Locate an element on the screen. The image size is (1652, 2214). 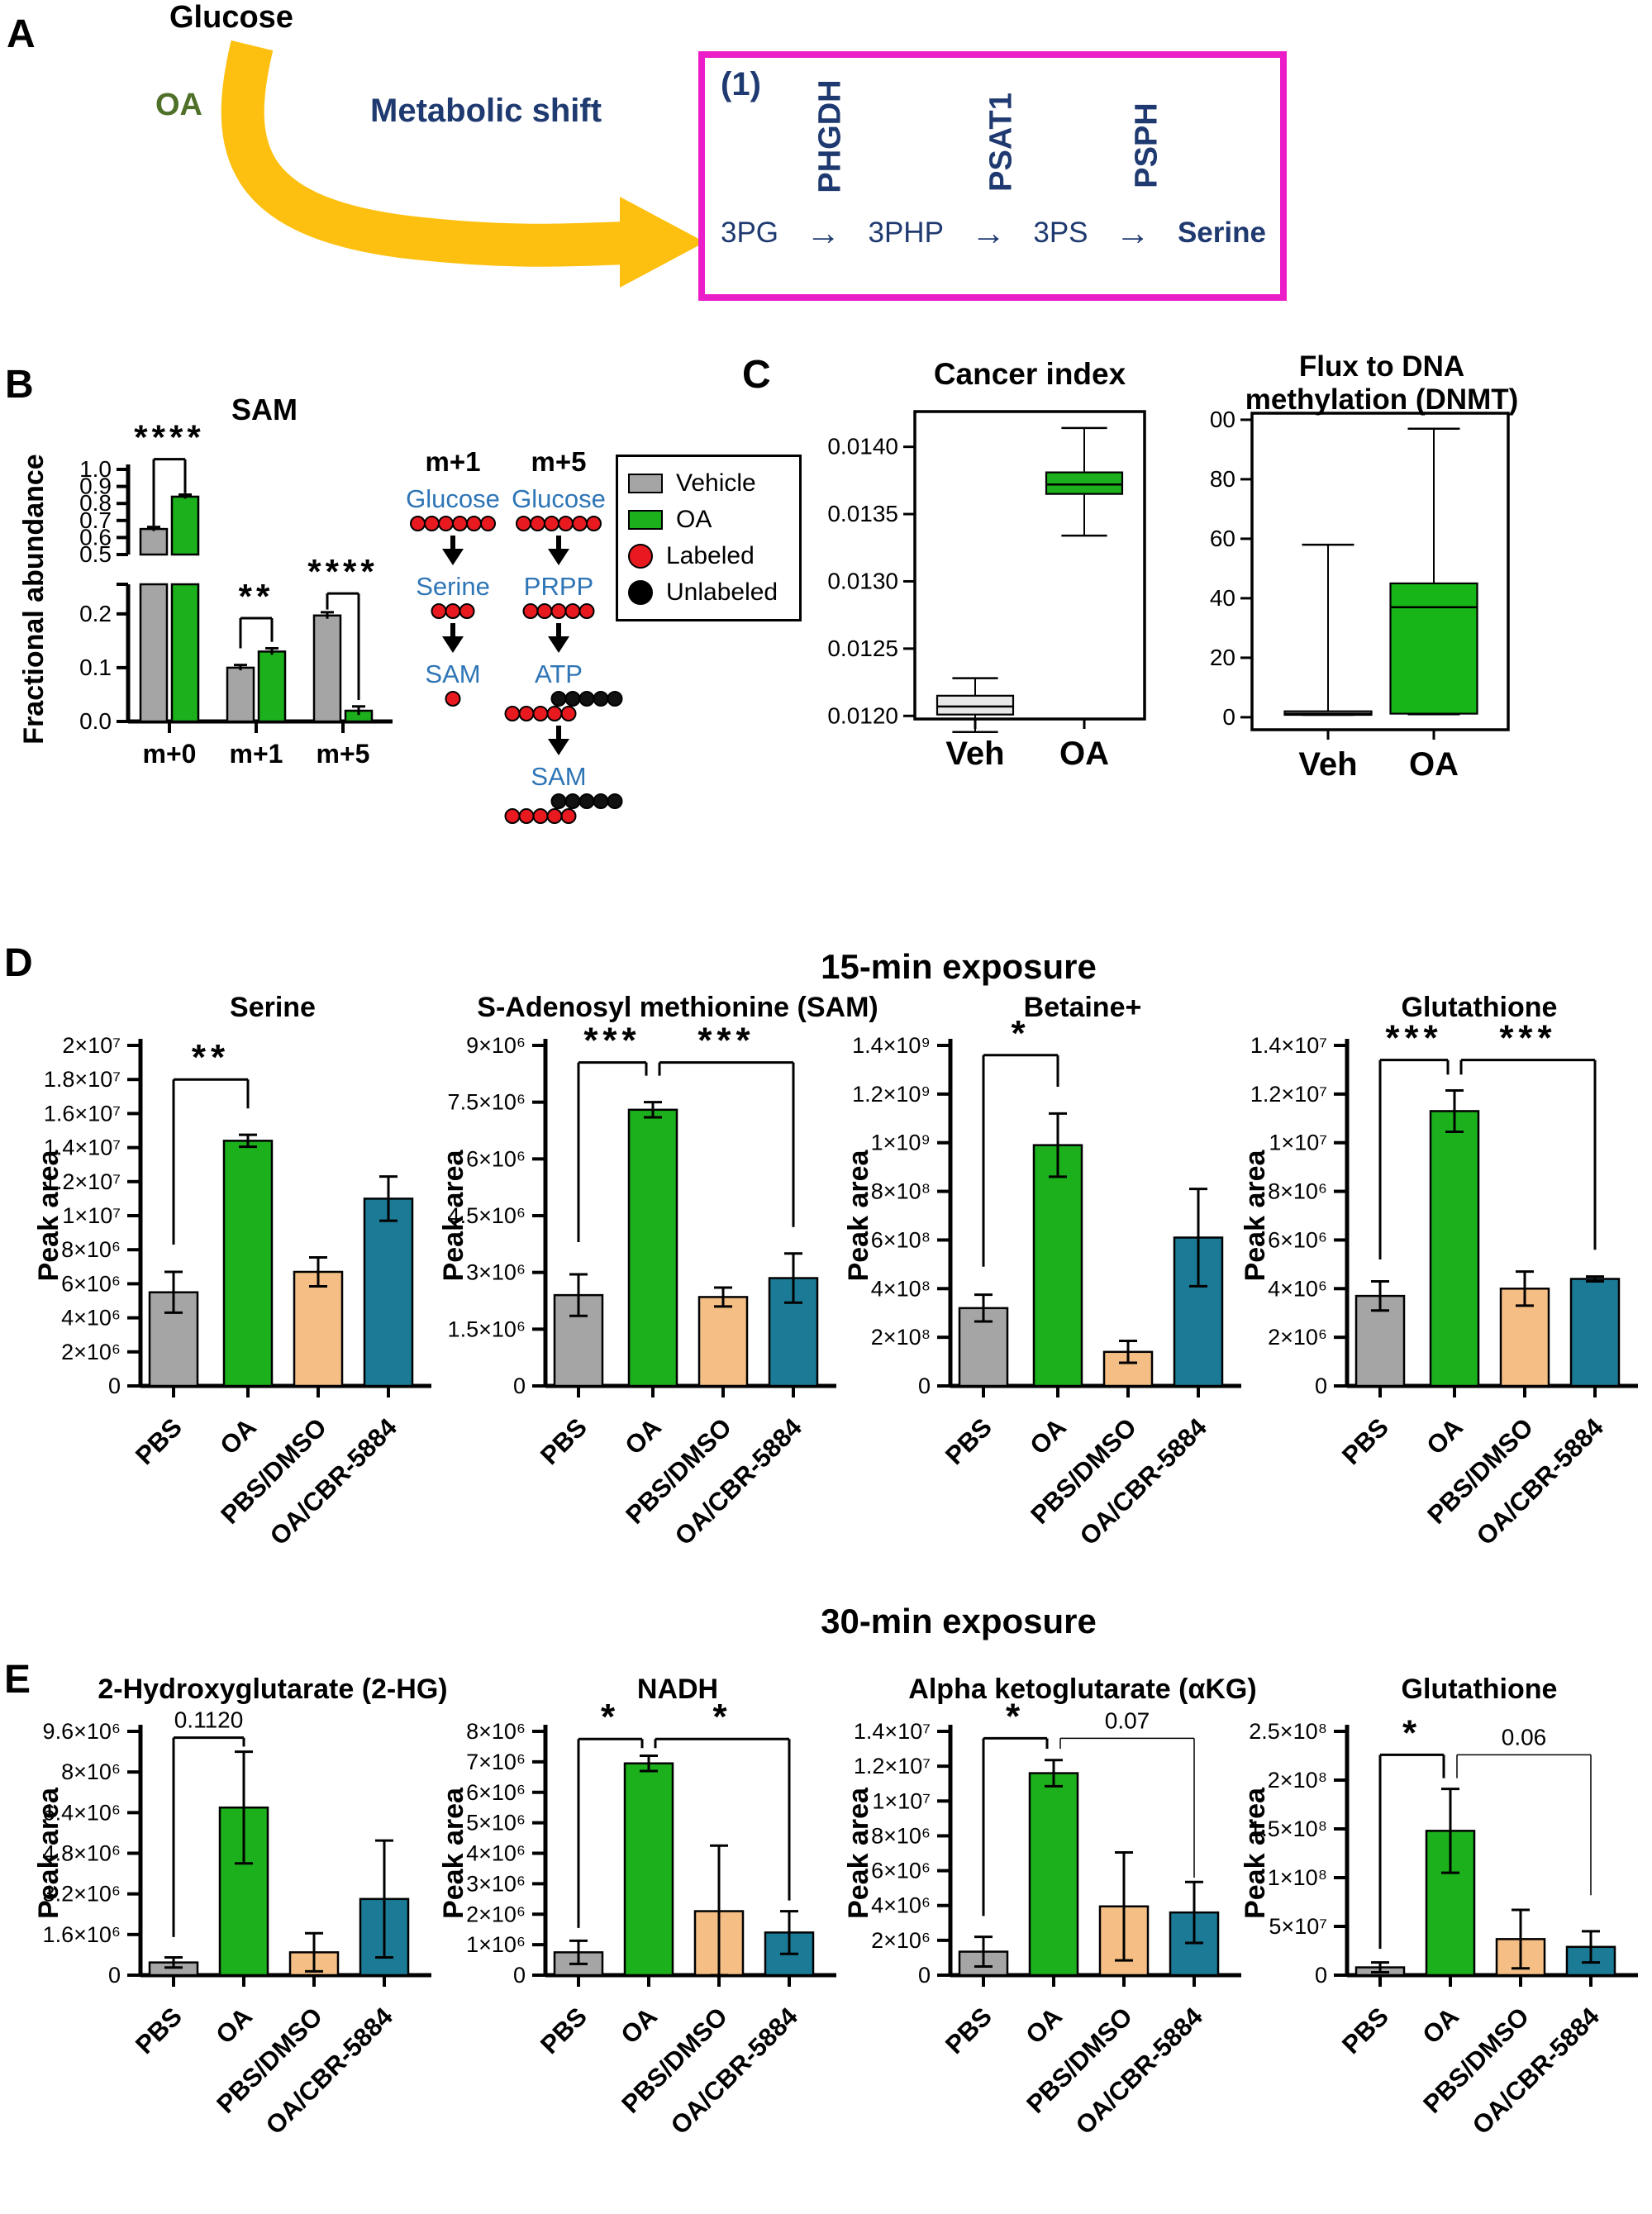
sig-label: 0.1120 is located at coordinates (209, 1720).